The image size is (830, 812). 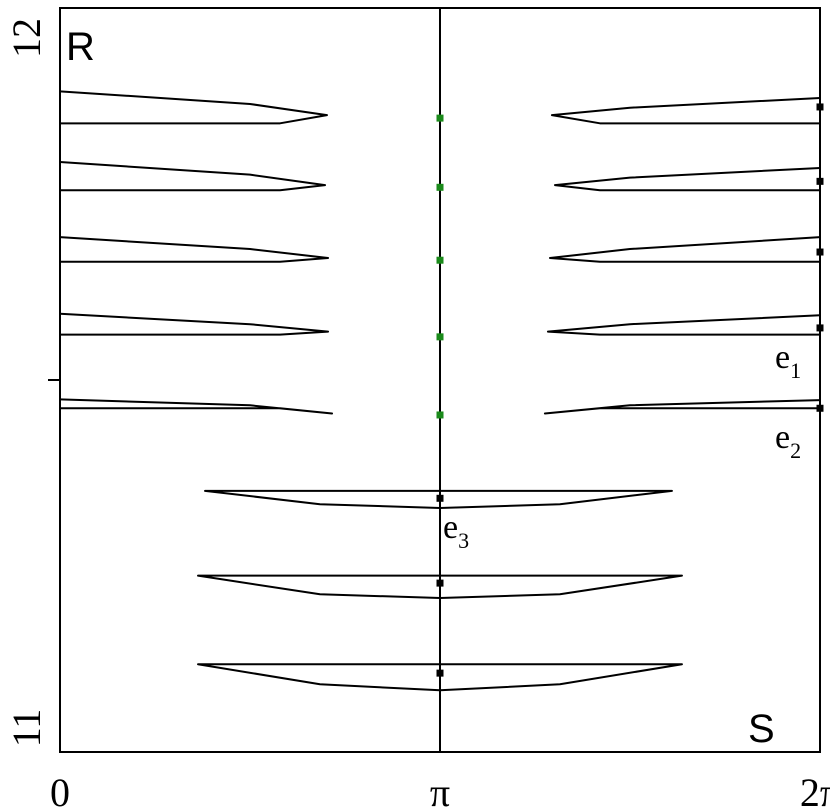 I want to click on x-tick-label: 2π, so click(x=815, y=791).